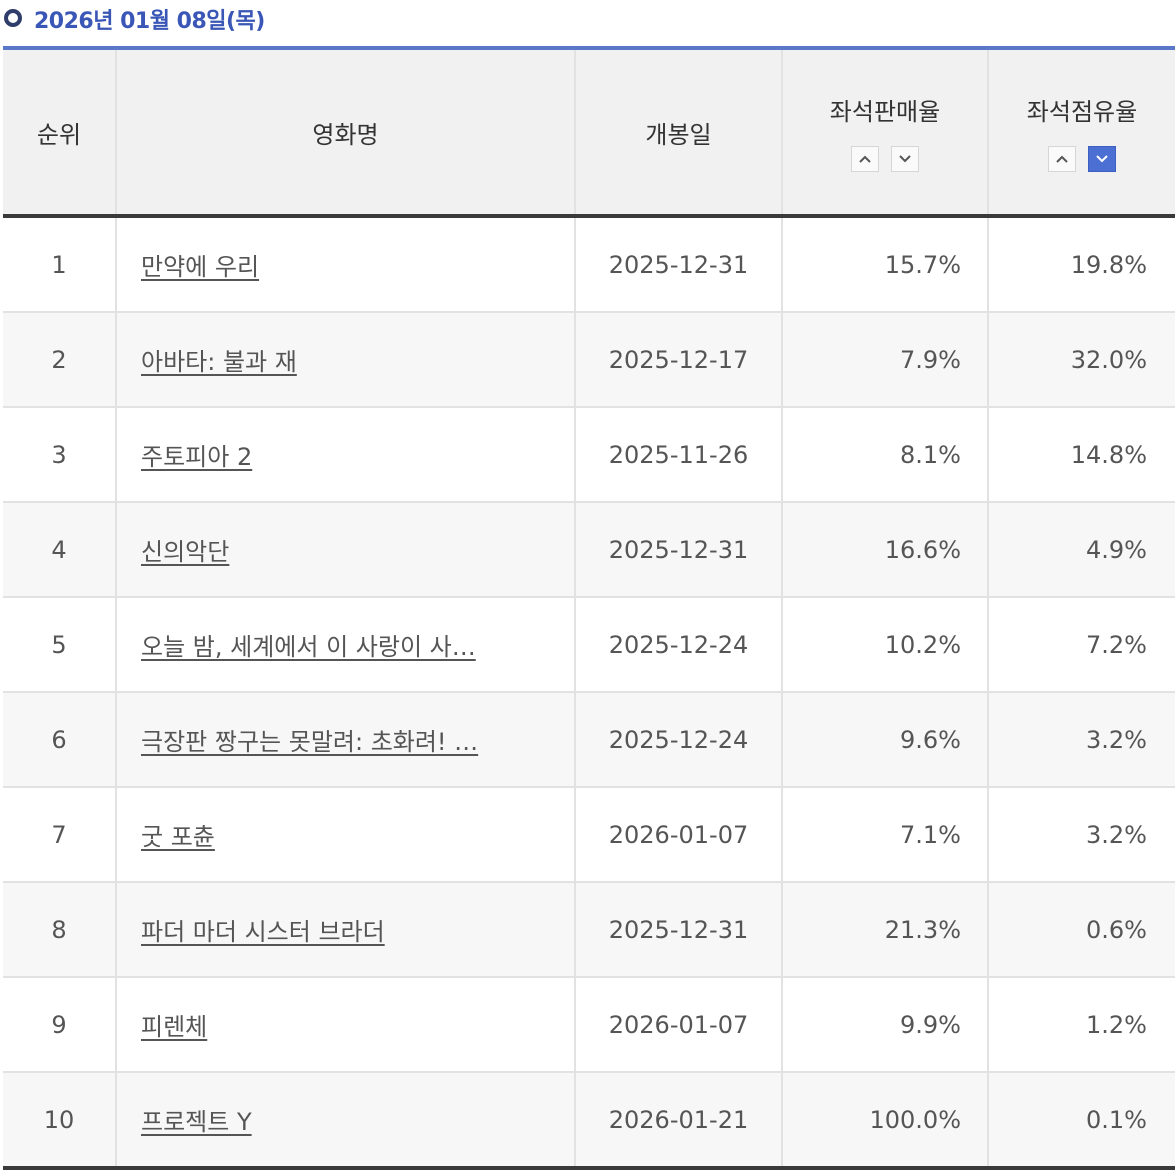 The image size is (1175, 1173). Describe the element at coordinates (678, 360) in the screenshot. I see `release-date-cell: 2025-12-17` at that location.